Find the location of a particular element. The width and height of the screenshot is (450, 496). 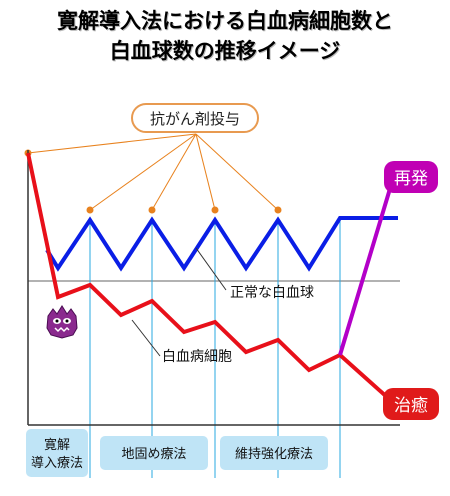

title-line-1: 寛解導入法における白血病細胞数と is located at coordinates (225, 21).